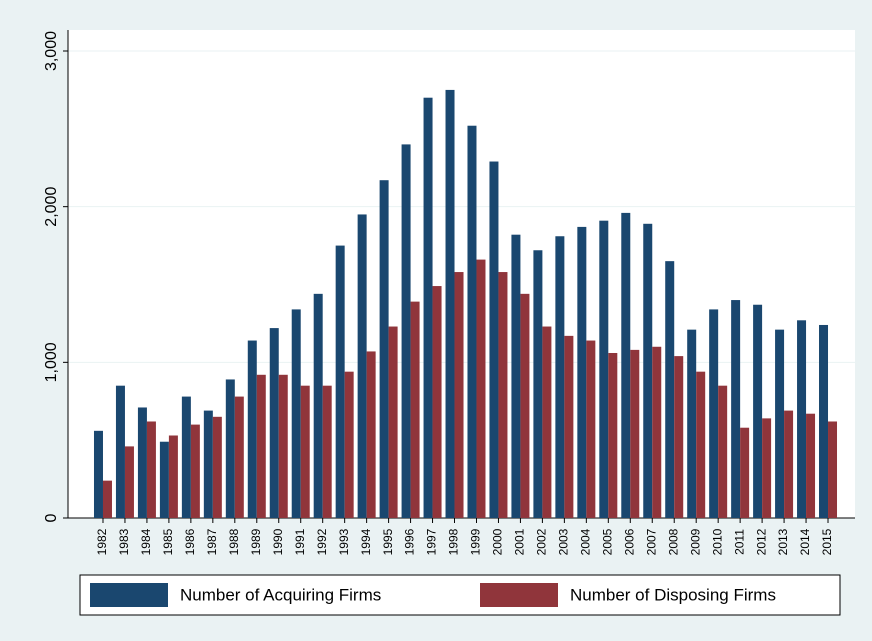  What do you see at coordinates (102, 541) in the screenshot?
I see `x-tick-label: 1982` at bounding box center [102, 541].